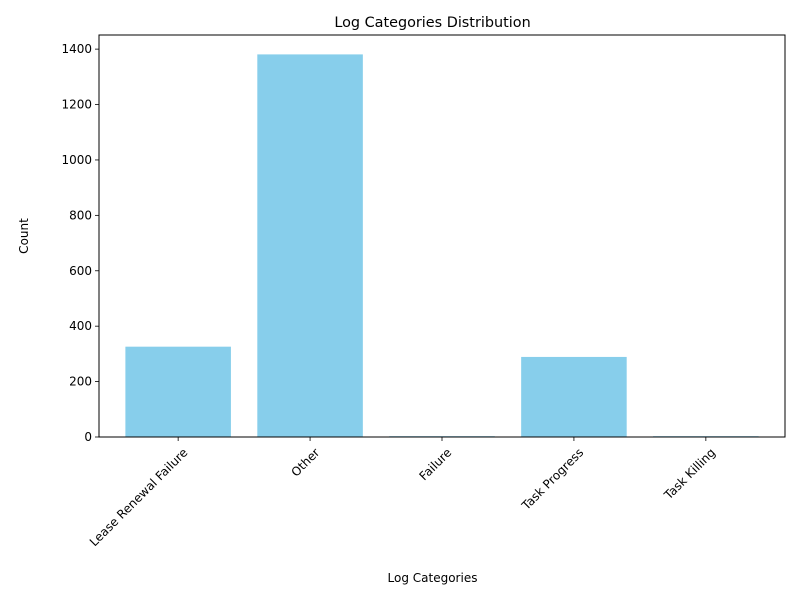  Describe the element at coordinates (80, 326) in the screenshot. I see `y-tick-label: 400` at that location.